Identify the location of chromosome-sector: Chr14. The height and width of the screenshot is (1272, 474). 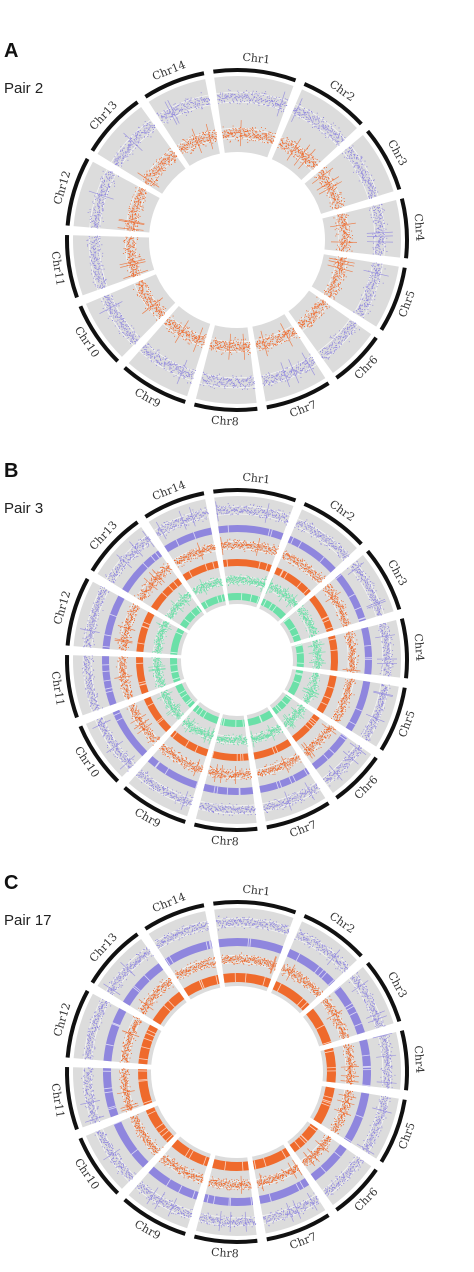
(185, 545).